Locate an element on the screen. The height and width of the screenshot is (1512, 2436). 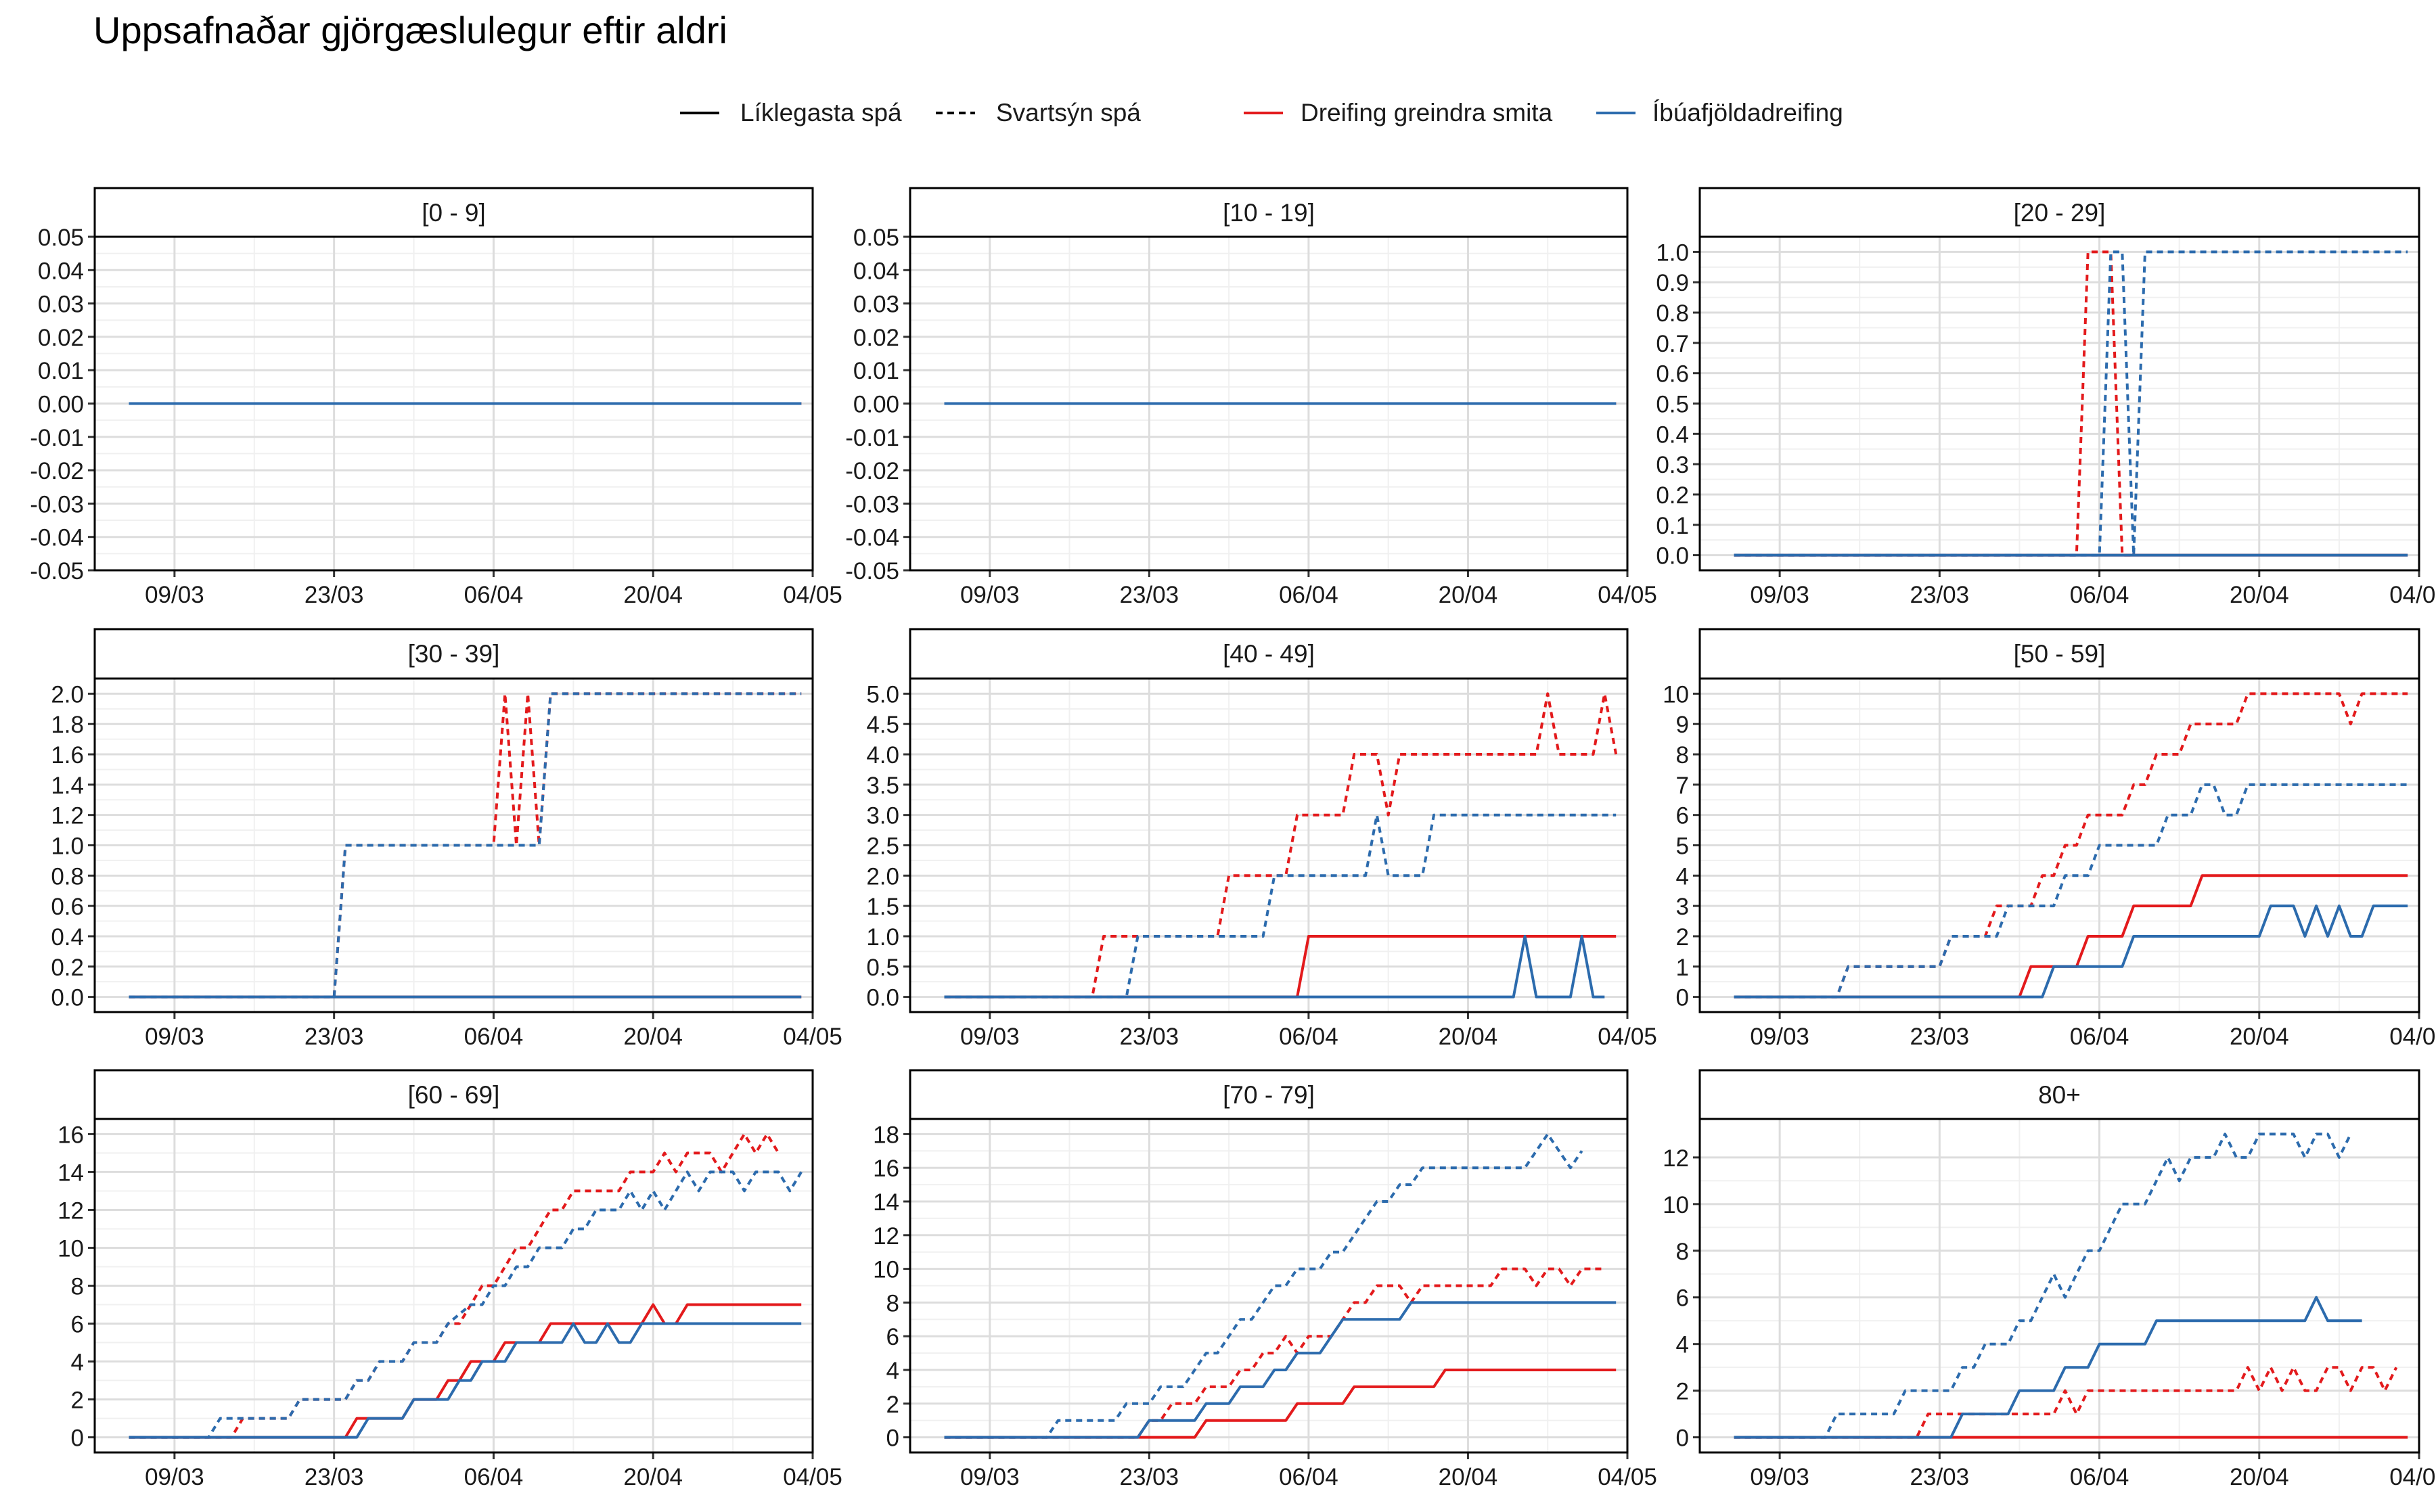
y-tick-label: 1.8 is located at coordinates (67, 725).